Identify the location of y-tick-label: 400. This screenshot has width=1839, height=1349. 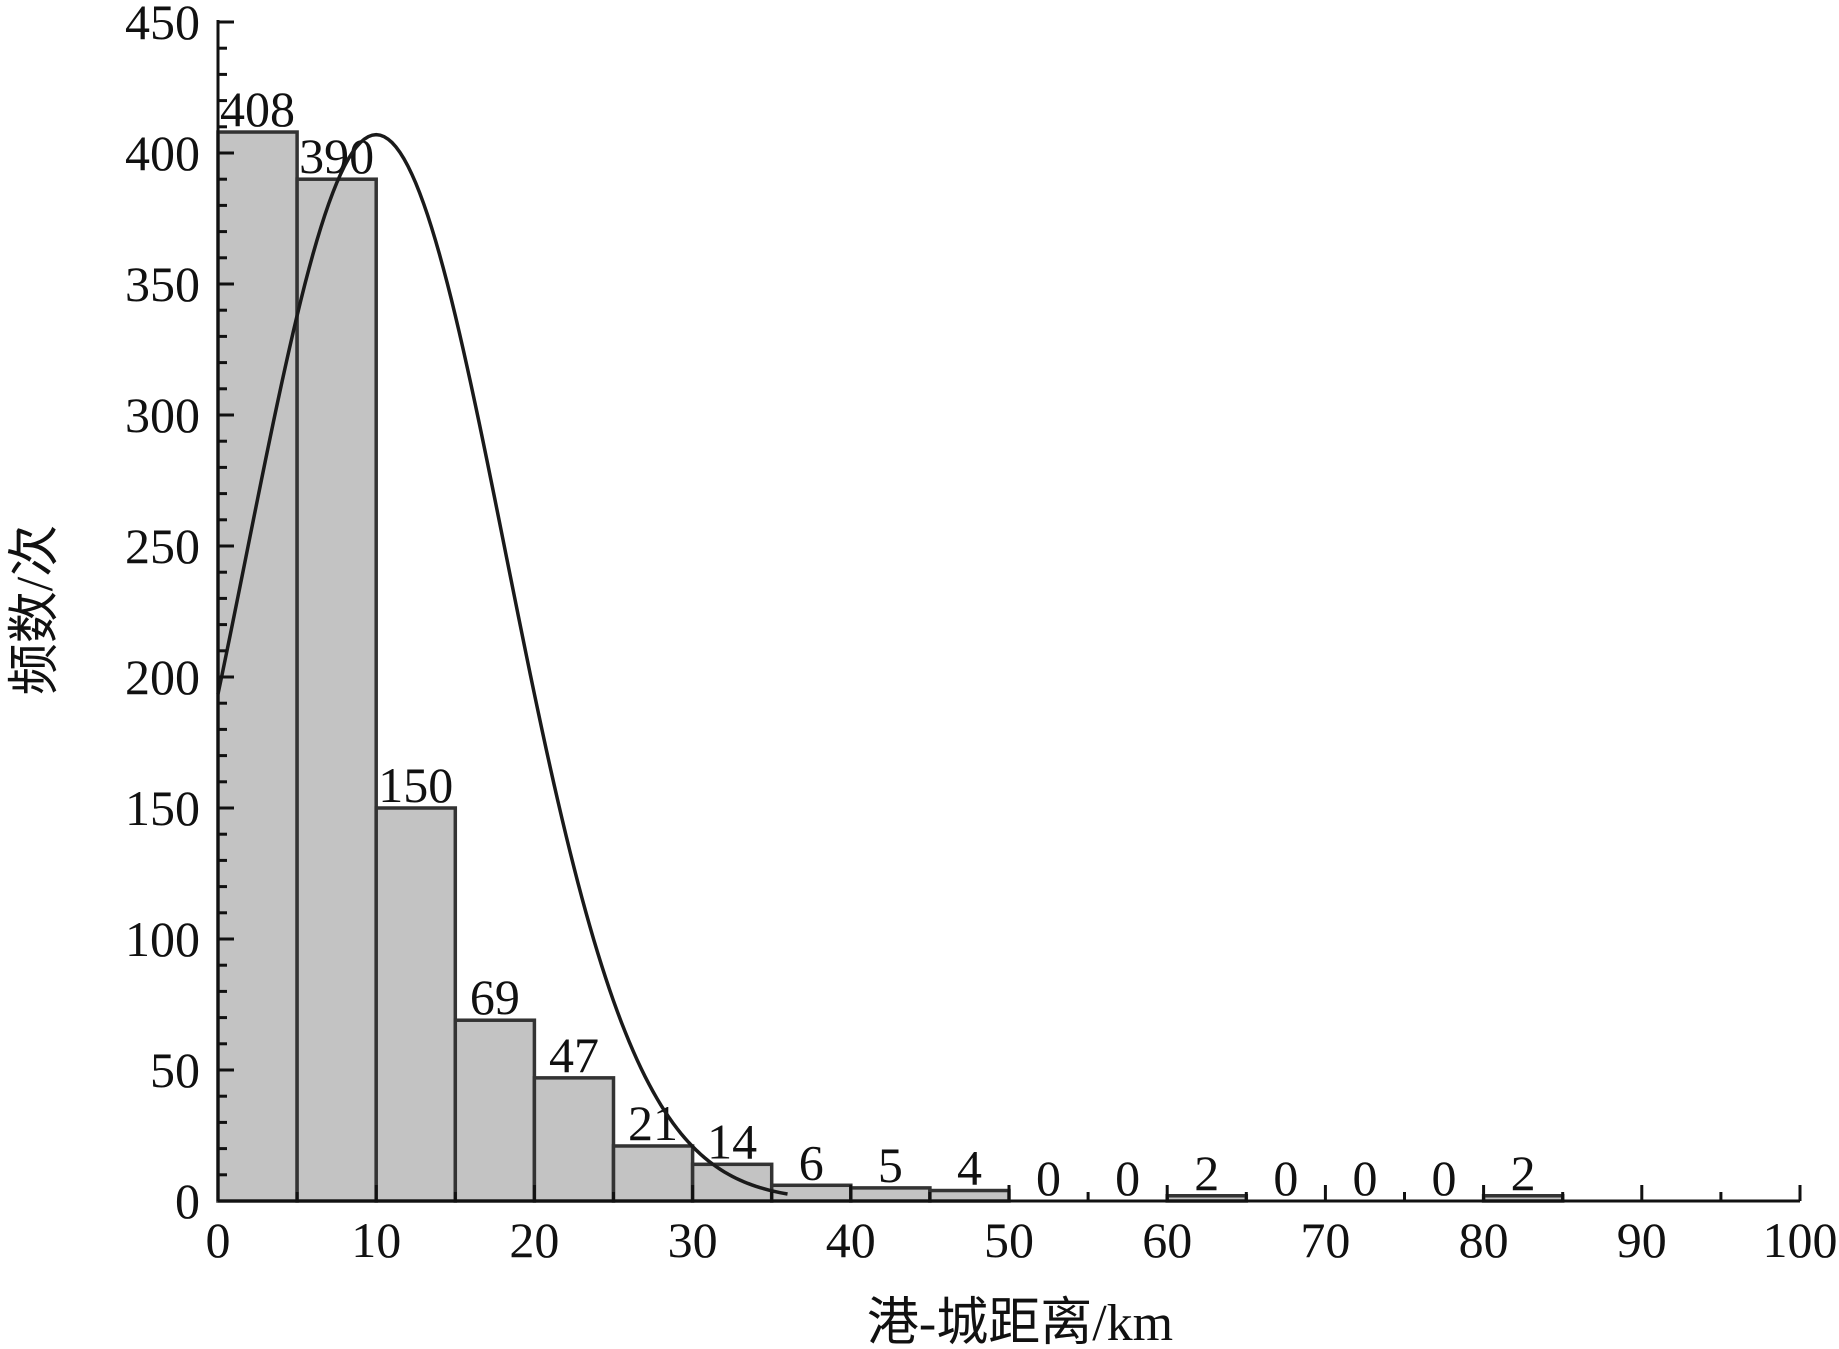
(162, 153).